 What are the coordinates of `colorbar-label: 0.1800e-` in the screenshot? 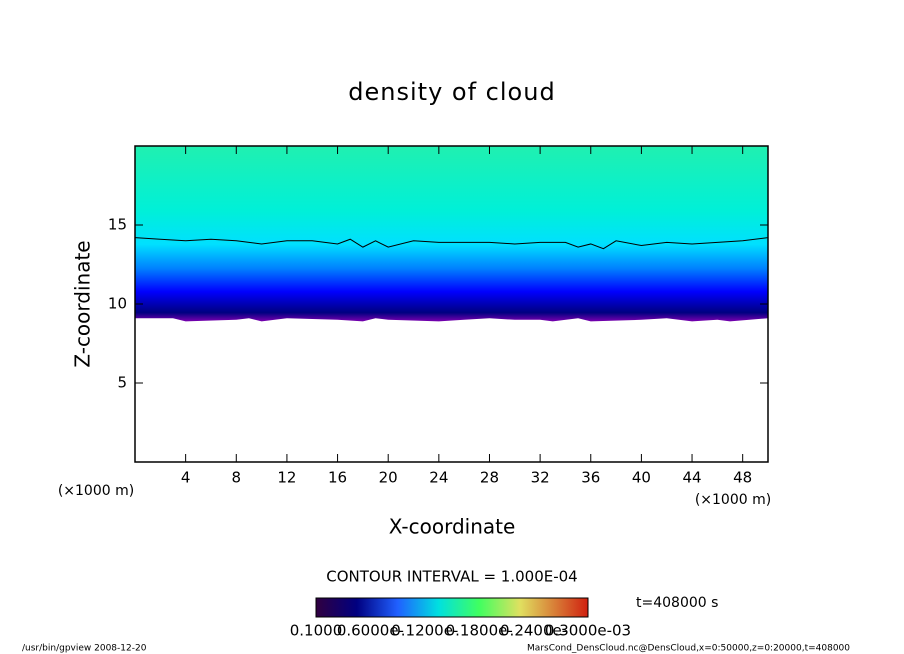 It's located at (479, 631).